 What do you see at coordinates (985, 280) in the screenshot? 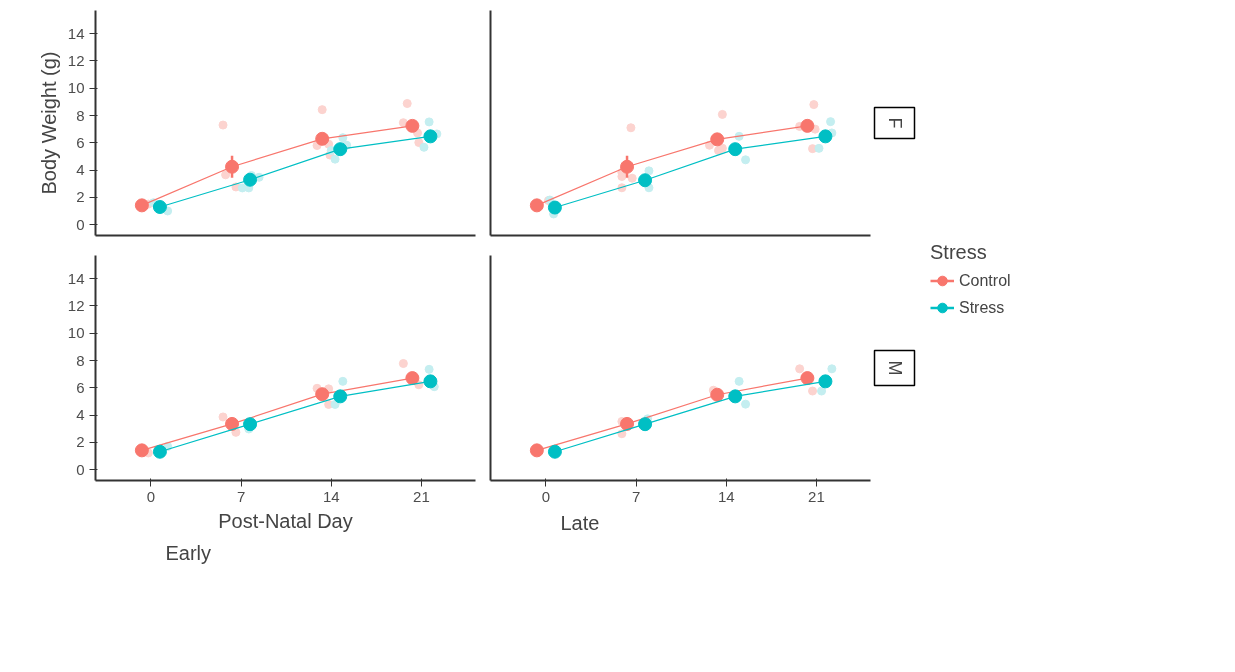
I see `legend-label: Control` at bounding box center [985, 280].